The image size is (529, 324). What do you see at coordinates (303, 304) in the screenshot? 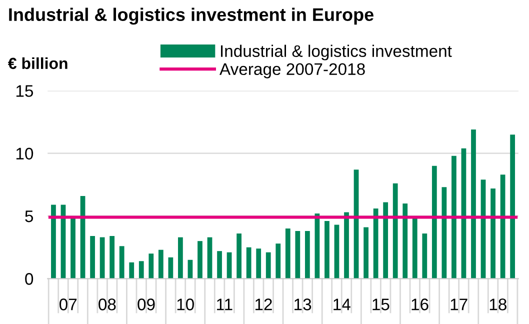
I see `x-tick-label: 13` at bounding box center [303, 304].